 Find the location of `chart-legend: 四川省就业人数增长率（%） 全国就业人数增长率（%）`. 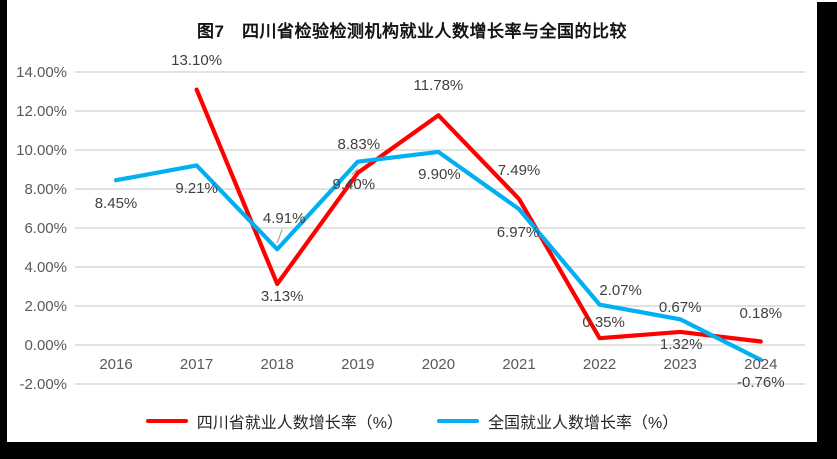

chart-legend: 四川省就业人数增长率（%） 全国就业人数增长率（%） is located at coordinates (412, 421).